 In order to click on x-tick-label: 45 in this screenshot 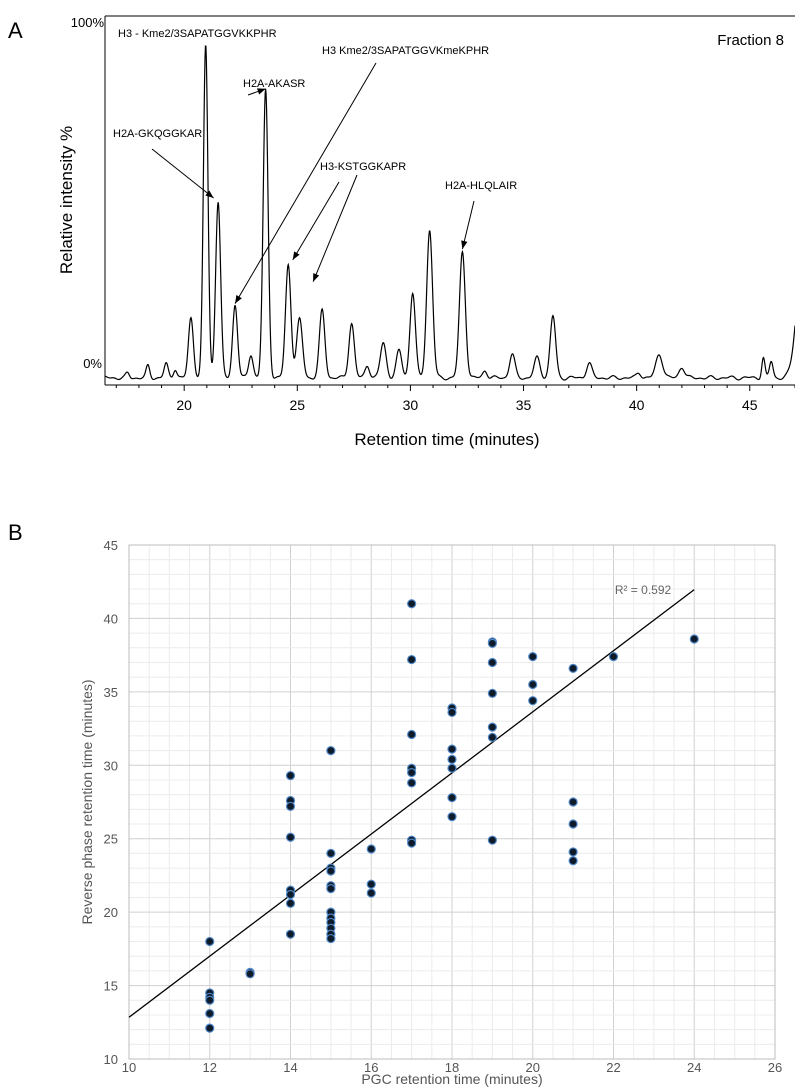, I will do `click(750, 405)`.